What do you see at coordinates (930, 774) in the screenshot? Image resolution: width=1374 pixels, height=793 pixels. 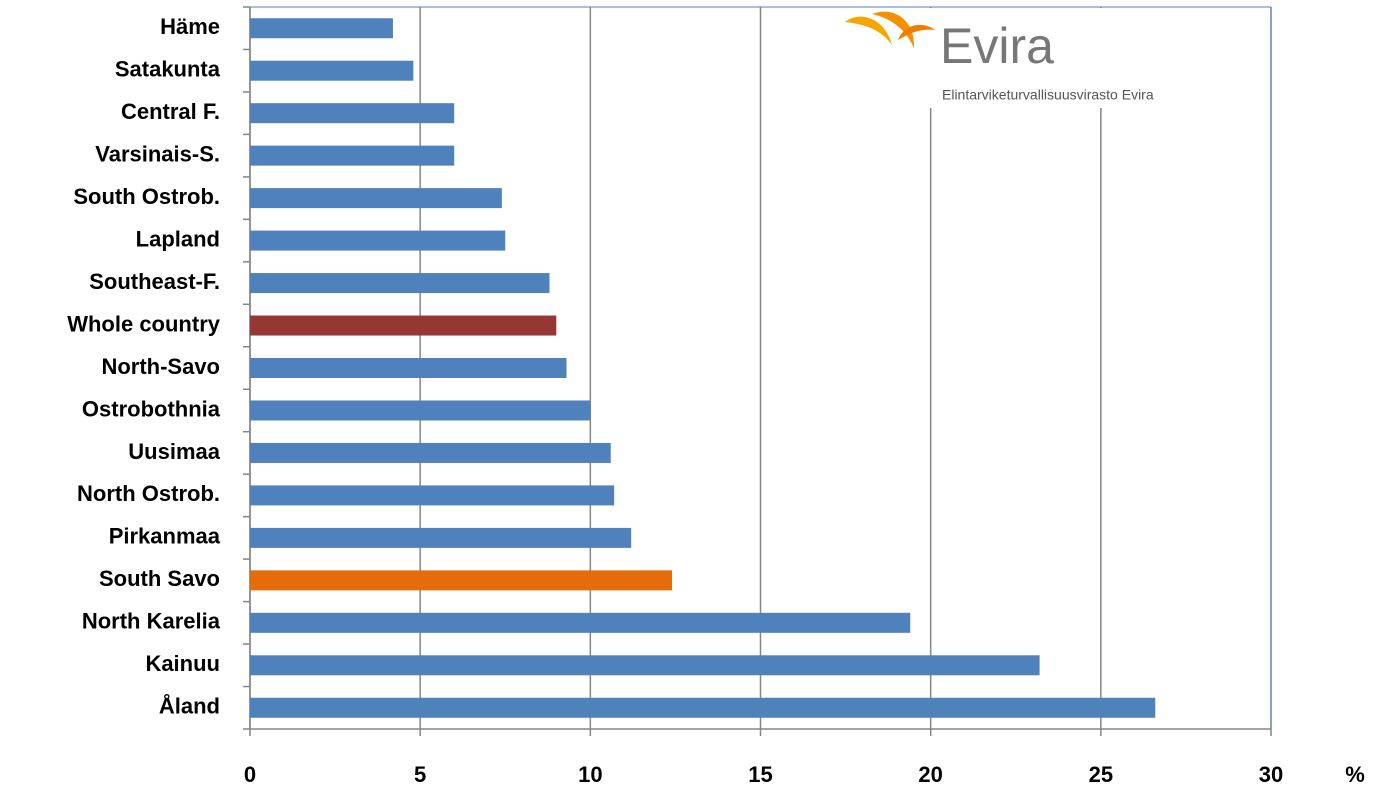 I see `x-tick-label: 20` at bounding box center [930, 774].